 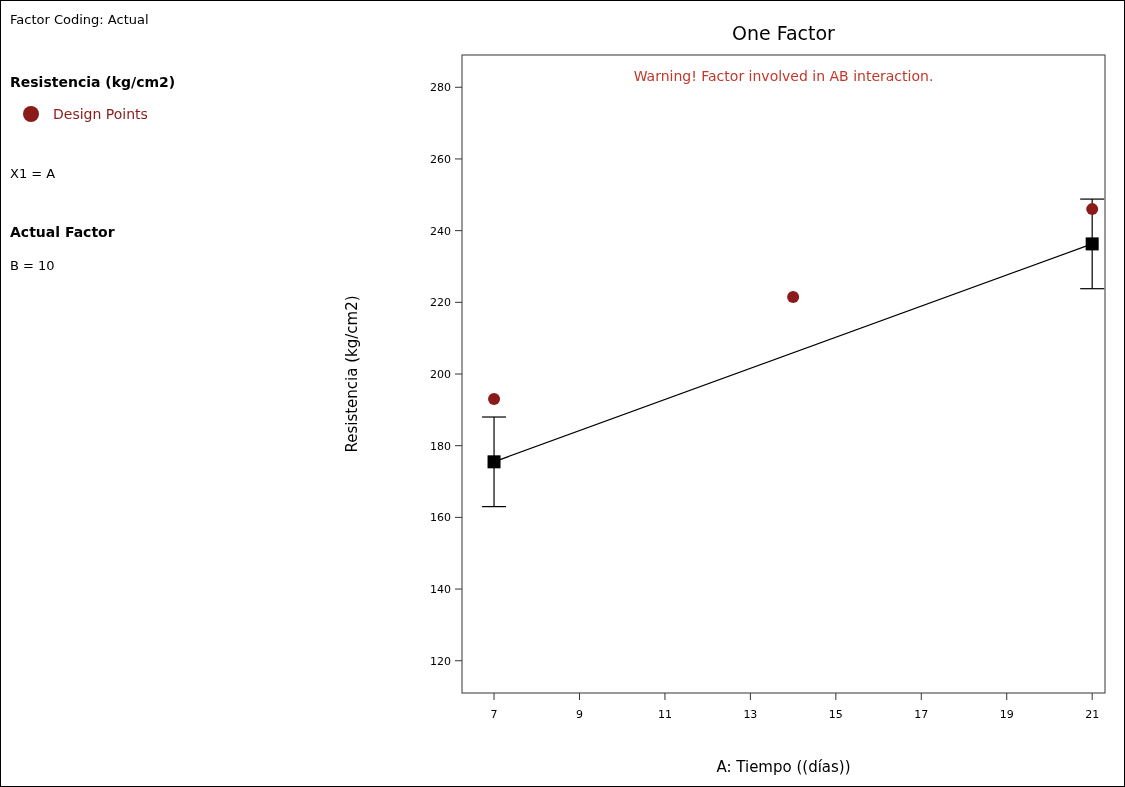 I want to click on y-tick-label: 180, so click(x=440, y=446).